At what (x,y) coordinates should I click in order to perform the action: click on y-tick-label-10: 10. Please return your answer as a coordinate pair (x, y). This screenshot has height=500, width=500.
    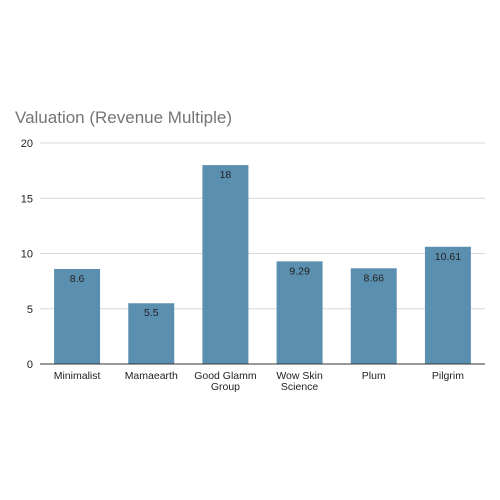
    Looking at the image, I should click on (27, 255).